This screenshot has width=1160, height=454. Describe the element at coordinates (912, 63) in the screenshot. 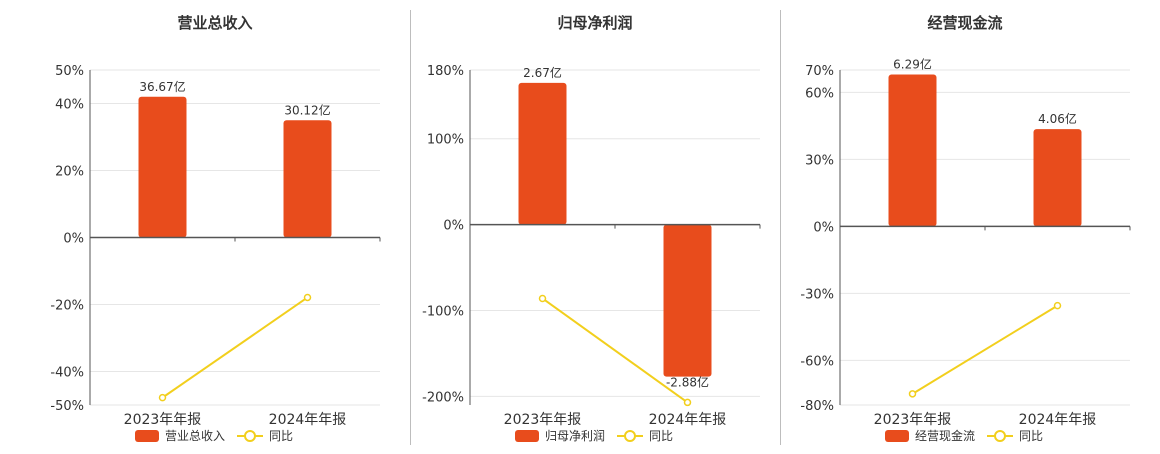

I see `bar-data-label: 6.29亿` at that location.